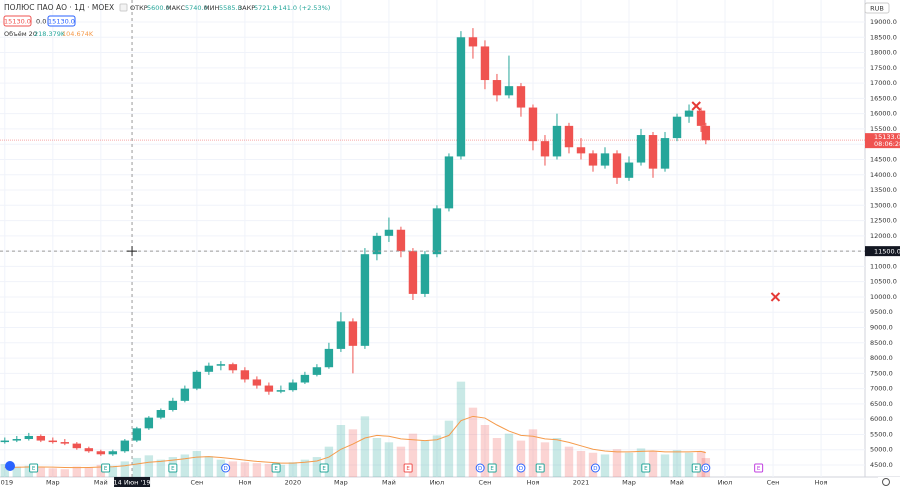  Describe the element at coordinates (887, 144) in the screenshot. I see `last-price-countdown: 08:06:28` at that location.